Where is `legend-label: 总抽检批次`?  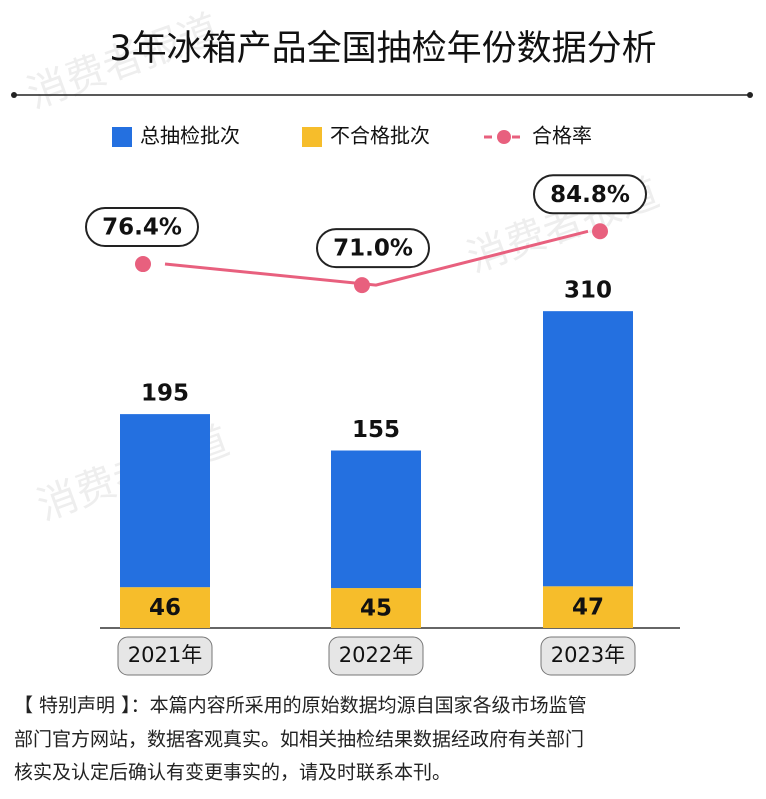
legend-label: 总抽检批次 is located at coordinates (190, 136).